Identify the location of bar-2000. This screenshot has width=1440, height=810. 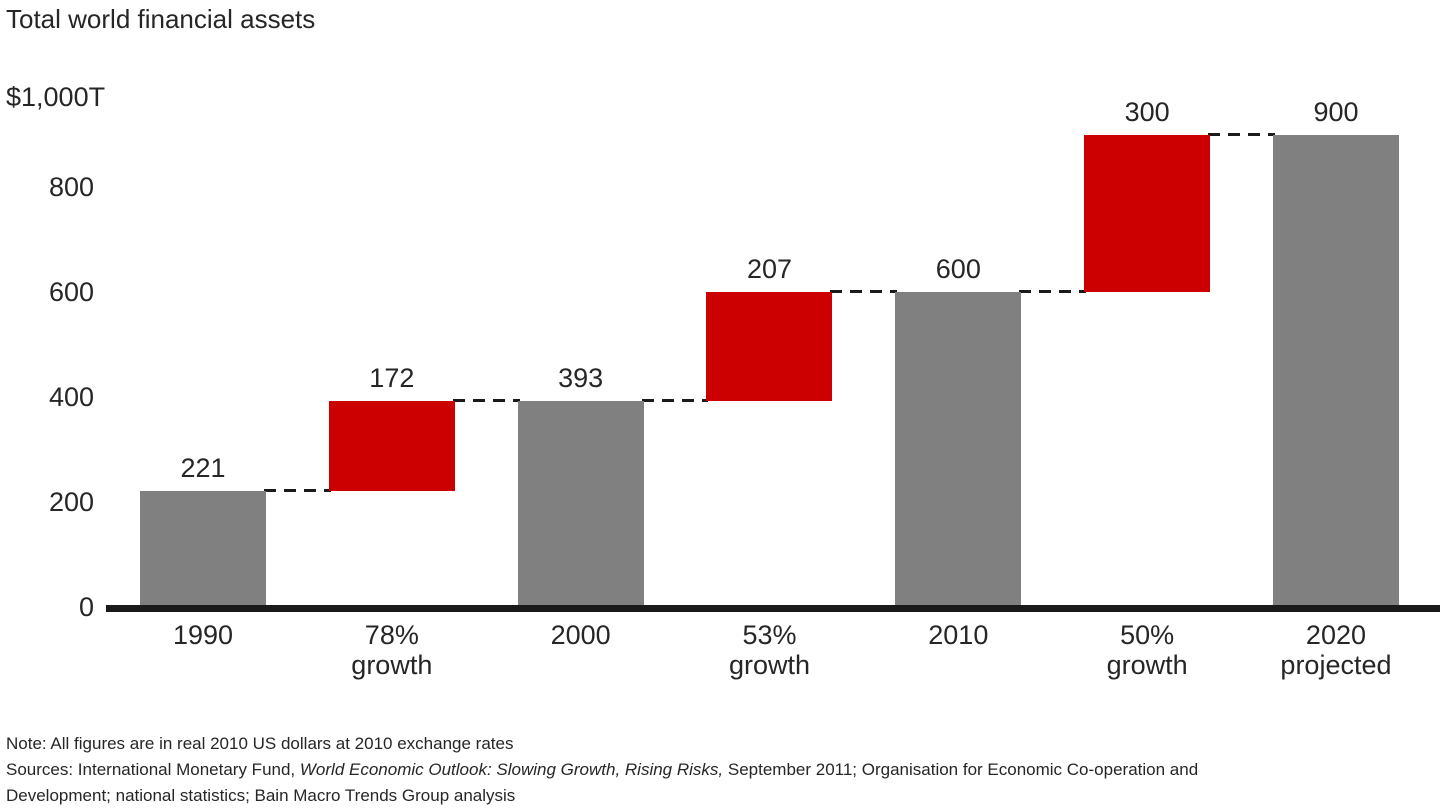
(580, 503).